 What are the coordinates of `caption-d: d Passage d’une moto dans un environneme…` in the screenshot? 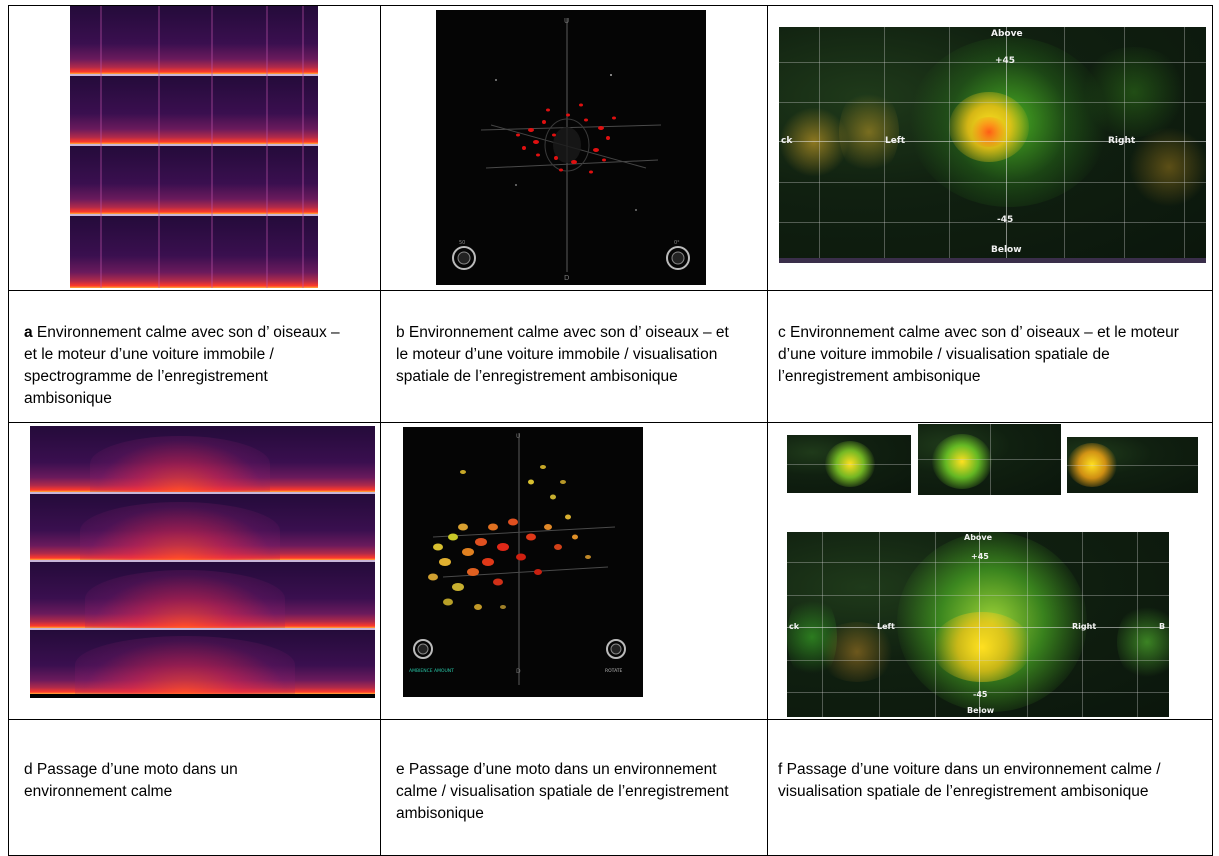 It's located at (131, 780).